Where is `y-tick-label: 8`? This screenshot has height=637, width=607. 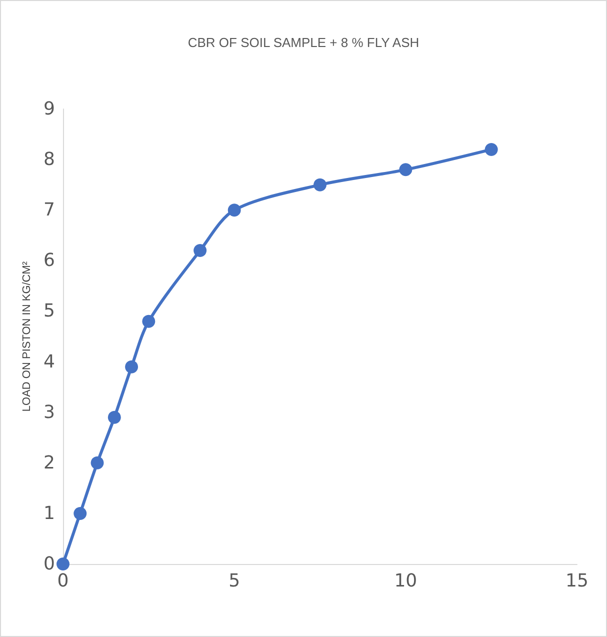
y-tick-label: 8 is located at coordinates (49, 159).